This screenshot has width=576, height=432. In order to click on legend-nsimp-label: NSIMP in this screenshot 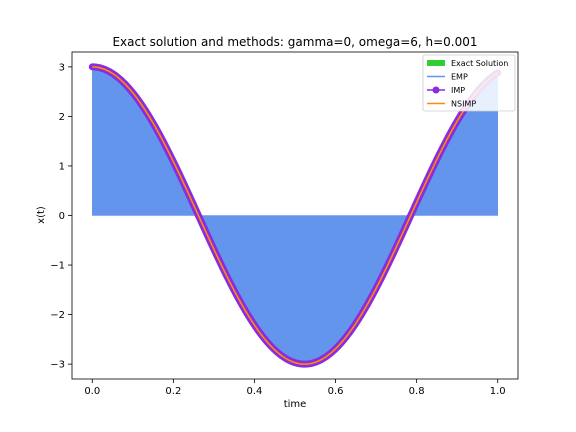, I will do `click(463, 104)`.